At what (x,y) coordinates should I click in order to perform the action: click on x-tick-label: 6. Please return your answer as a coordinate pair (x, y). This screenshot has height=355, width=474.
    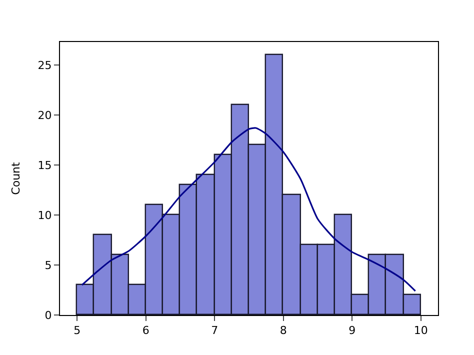
    Looking at the image, I should click on (146, 331).